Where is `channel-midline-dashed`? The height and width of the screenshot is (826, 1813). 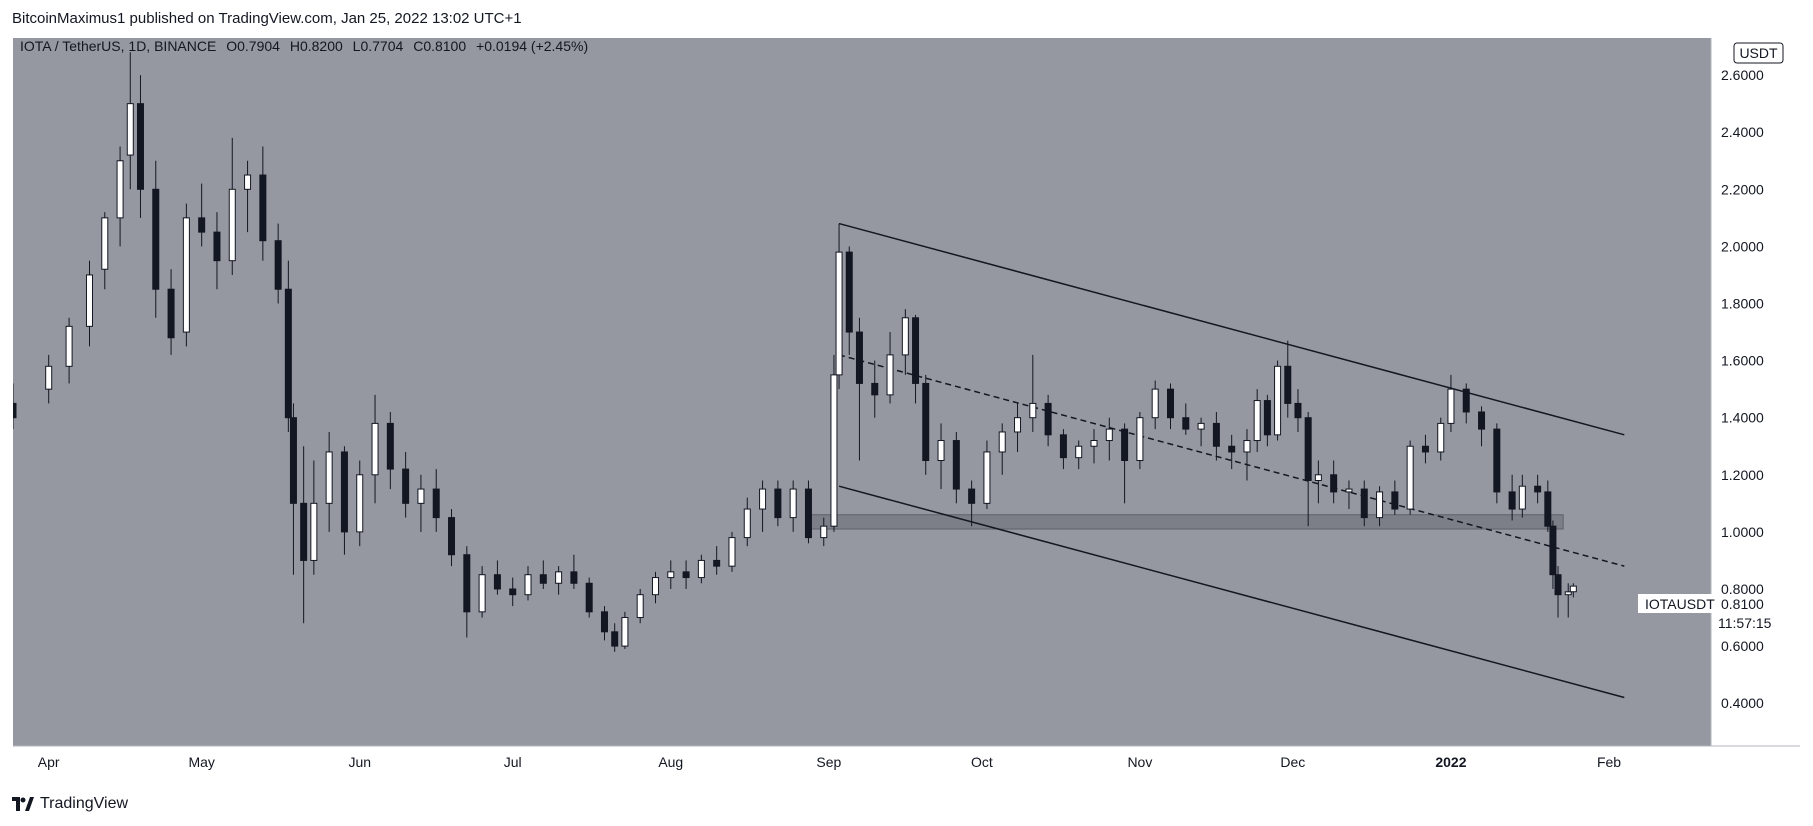 channel-midline-dashed is located at coordinates (1231, 460).